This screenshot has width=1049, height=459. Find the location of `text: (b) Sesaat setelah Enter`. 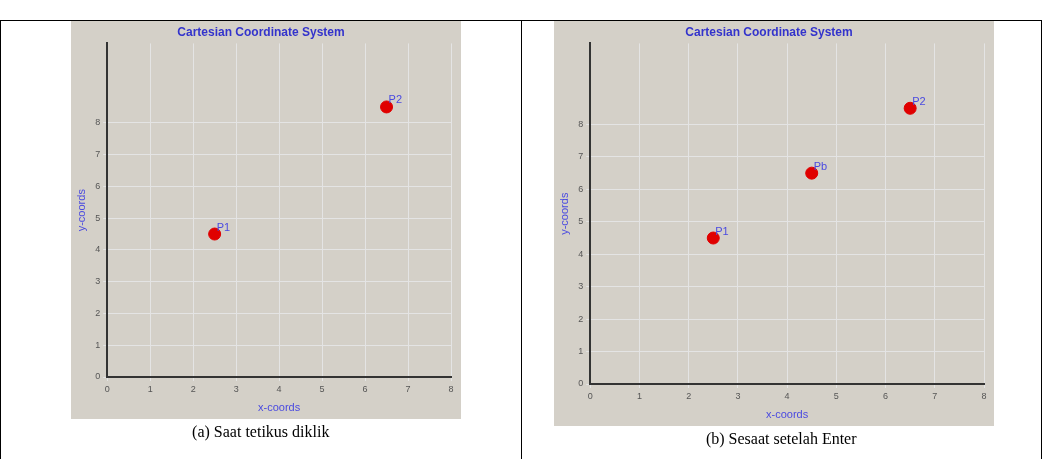

text: (b) Sesaat setelah Enter is located at coordinates (781, 439).